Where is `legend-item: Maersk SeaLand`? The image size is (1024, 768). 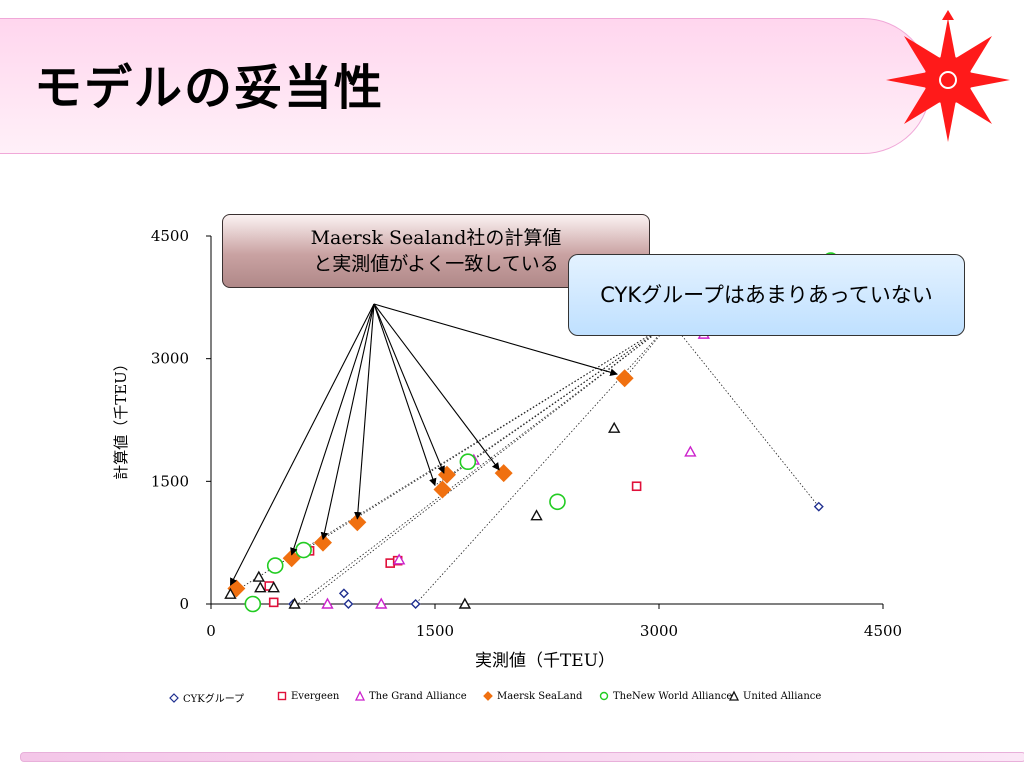 legend-item: Maersk SeaLand is located at coordinates (532, 696).